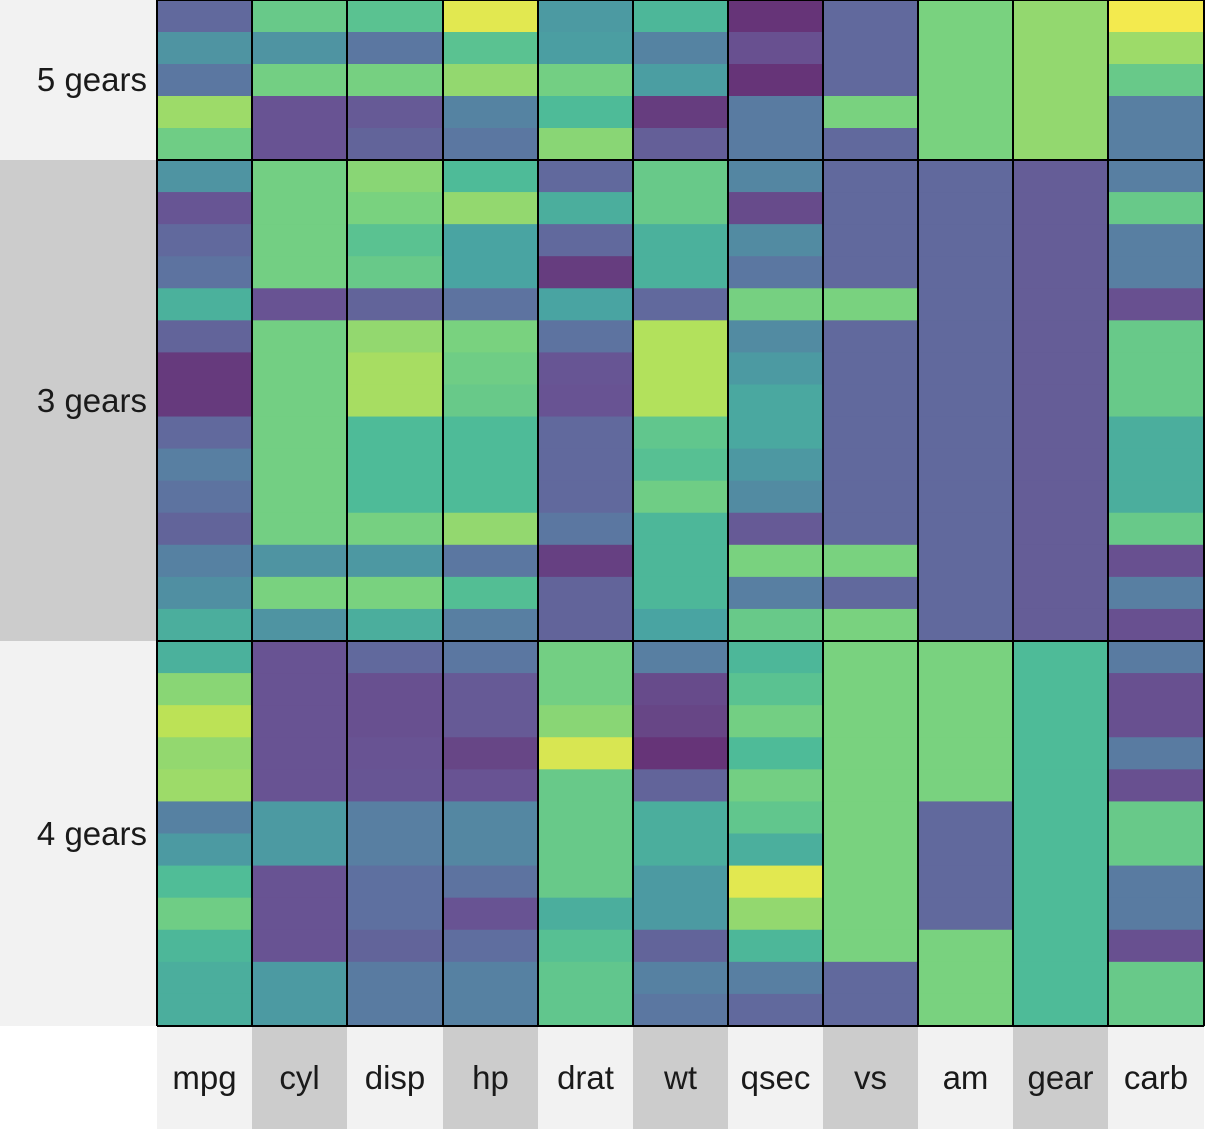  Describe the element at coordinates (299, 1077) in the screenshot. I see `column-label: cyl` at that location.